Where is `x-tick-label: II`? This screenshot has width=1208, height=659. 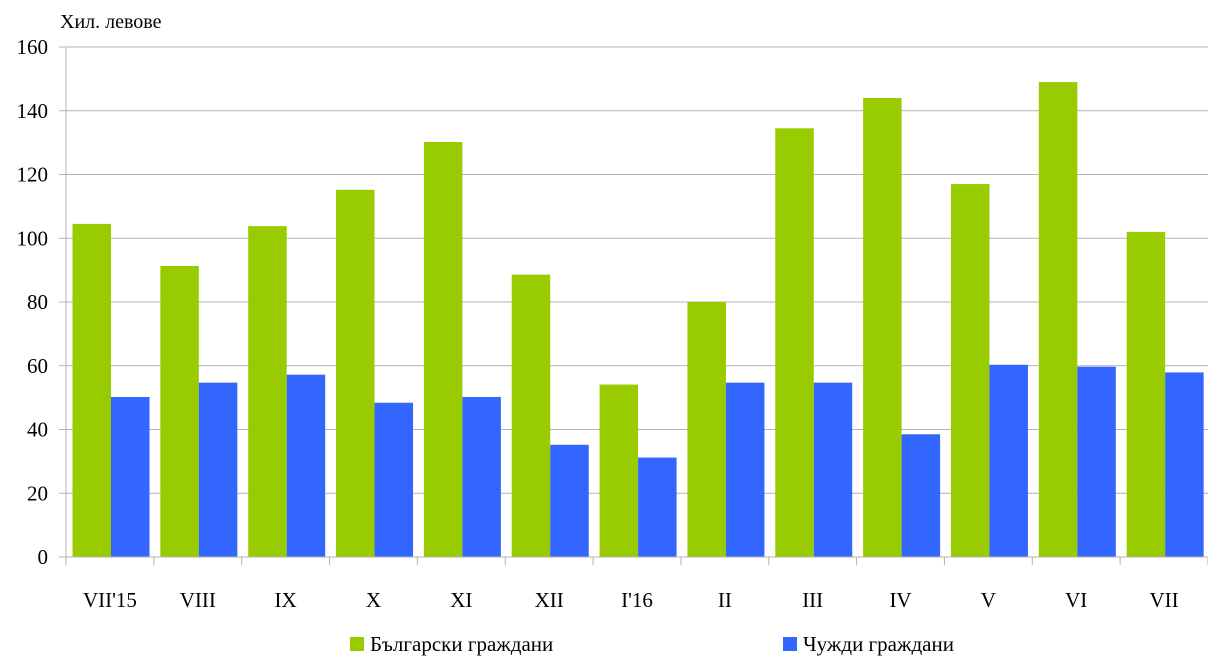
x-tick-label: II is located at coordinates (725, 600).